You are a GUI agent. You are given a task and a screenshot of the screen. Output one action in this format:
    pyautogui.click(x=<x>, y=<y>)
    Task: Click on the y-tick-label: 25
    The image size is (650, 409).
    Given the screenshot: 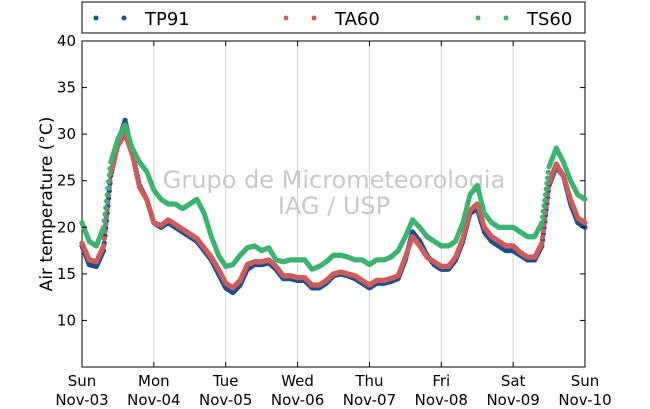 What is the action you would take?
    pyautogui.click(x=66, y=181)
    